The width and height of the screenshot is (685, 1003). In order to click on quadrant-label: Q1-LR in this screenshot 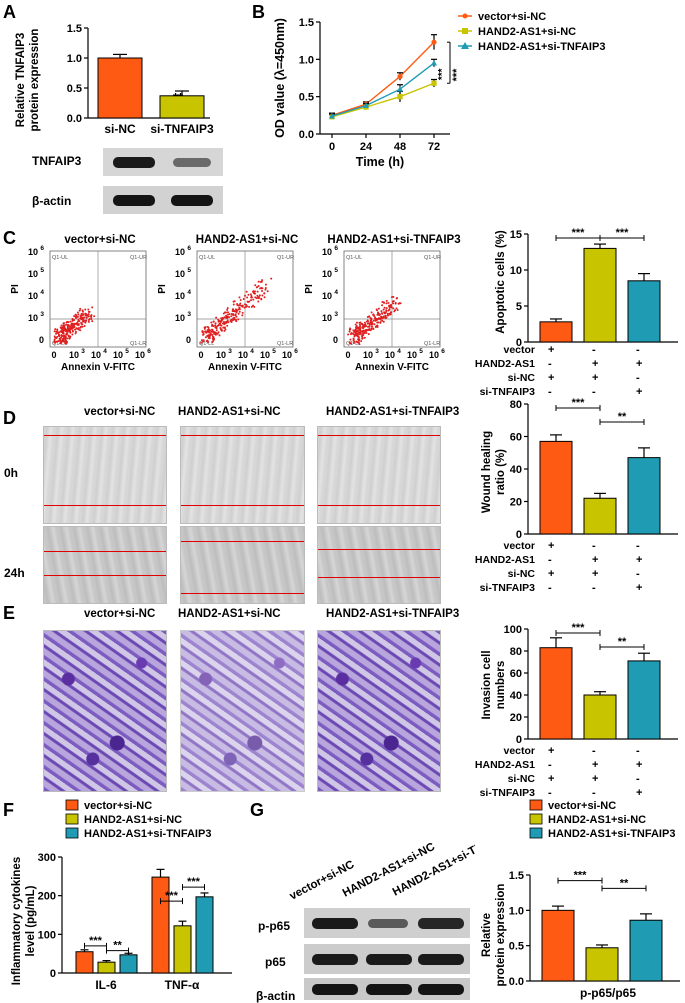, I will do `click(138, 344)`.